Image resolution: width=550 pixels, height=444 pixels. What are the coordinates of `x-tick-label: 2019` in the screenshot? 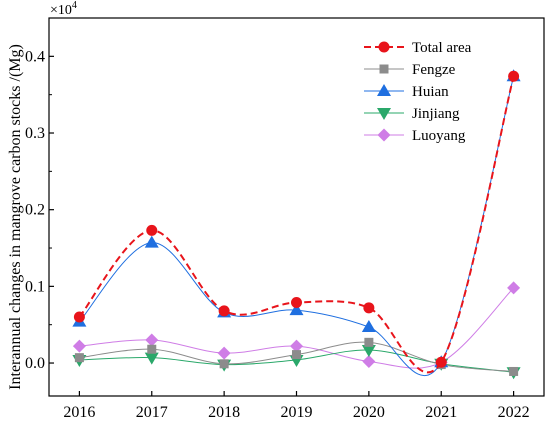 It's located at (297, 412).